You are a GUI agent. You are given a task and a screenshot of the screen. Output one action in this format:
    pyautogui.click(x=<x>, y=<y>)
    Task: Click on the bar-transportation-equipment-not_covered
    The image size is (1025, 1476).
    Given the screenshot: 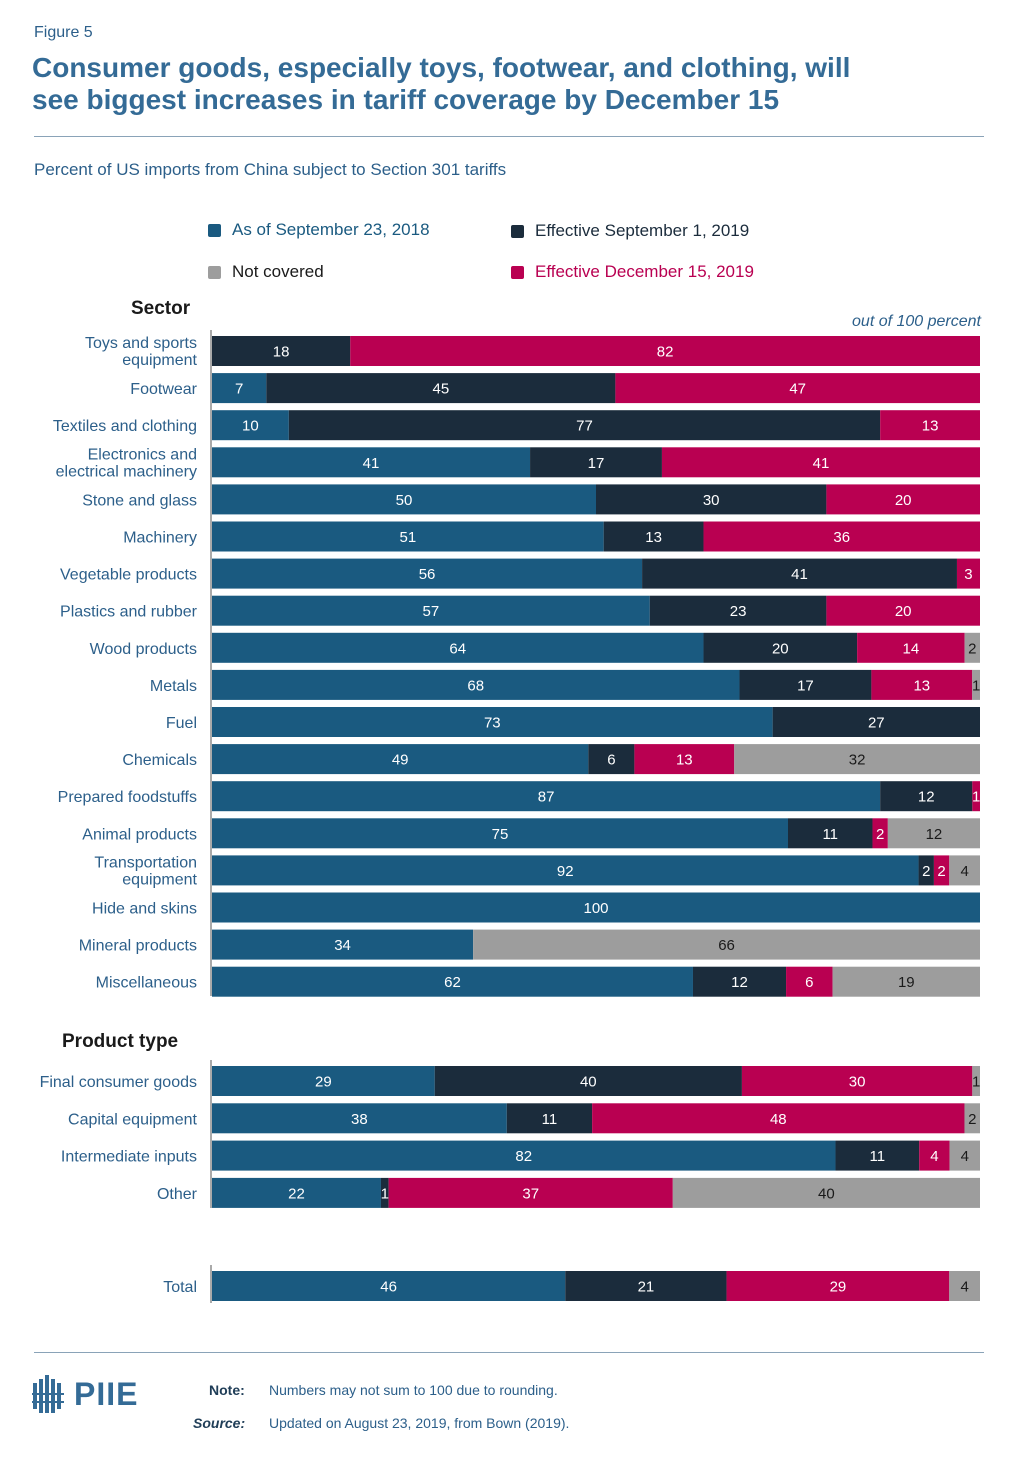 What is the action you would take?
    pyautogui.click(x=964, y=870)
    